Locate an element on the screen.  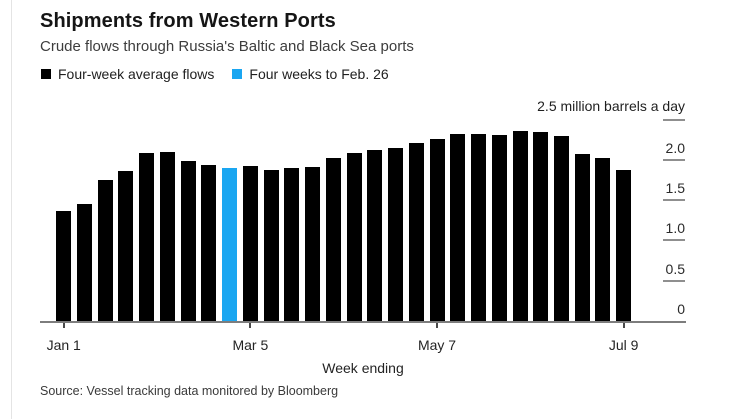
legend-swatch-black-icon is located at coordinates (46, 74).